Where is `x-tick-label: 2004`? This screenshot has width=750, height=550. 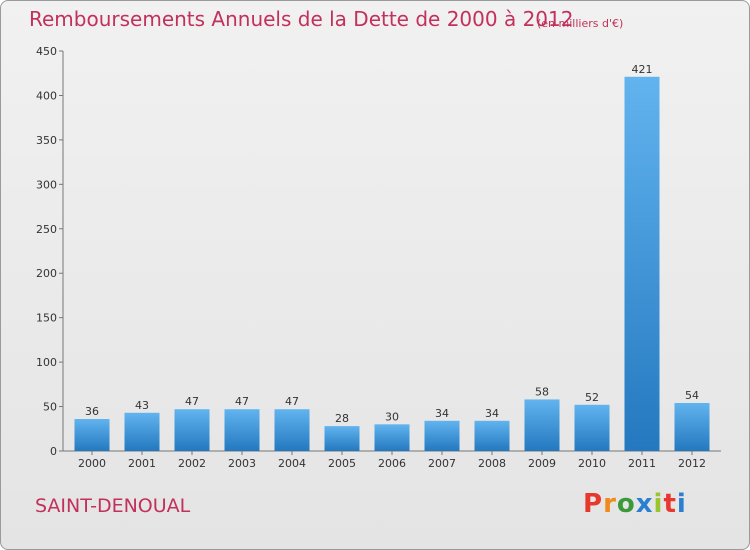 x-tick-label: 2004 is located at coordinates (292, 463).